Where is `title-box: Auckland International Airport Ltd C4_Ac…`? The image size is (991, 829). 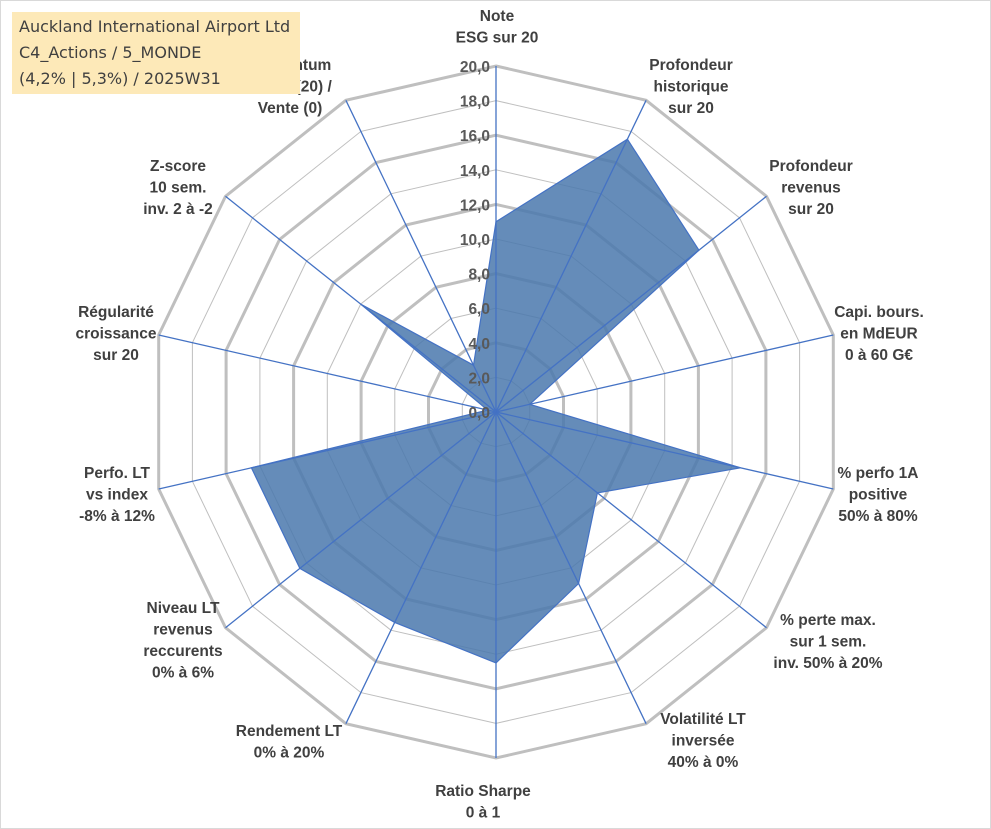
title-box: Auckland International Airport Ltd C4_Ac… is located at coordinates (156, 53).